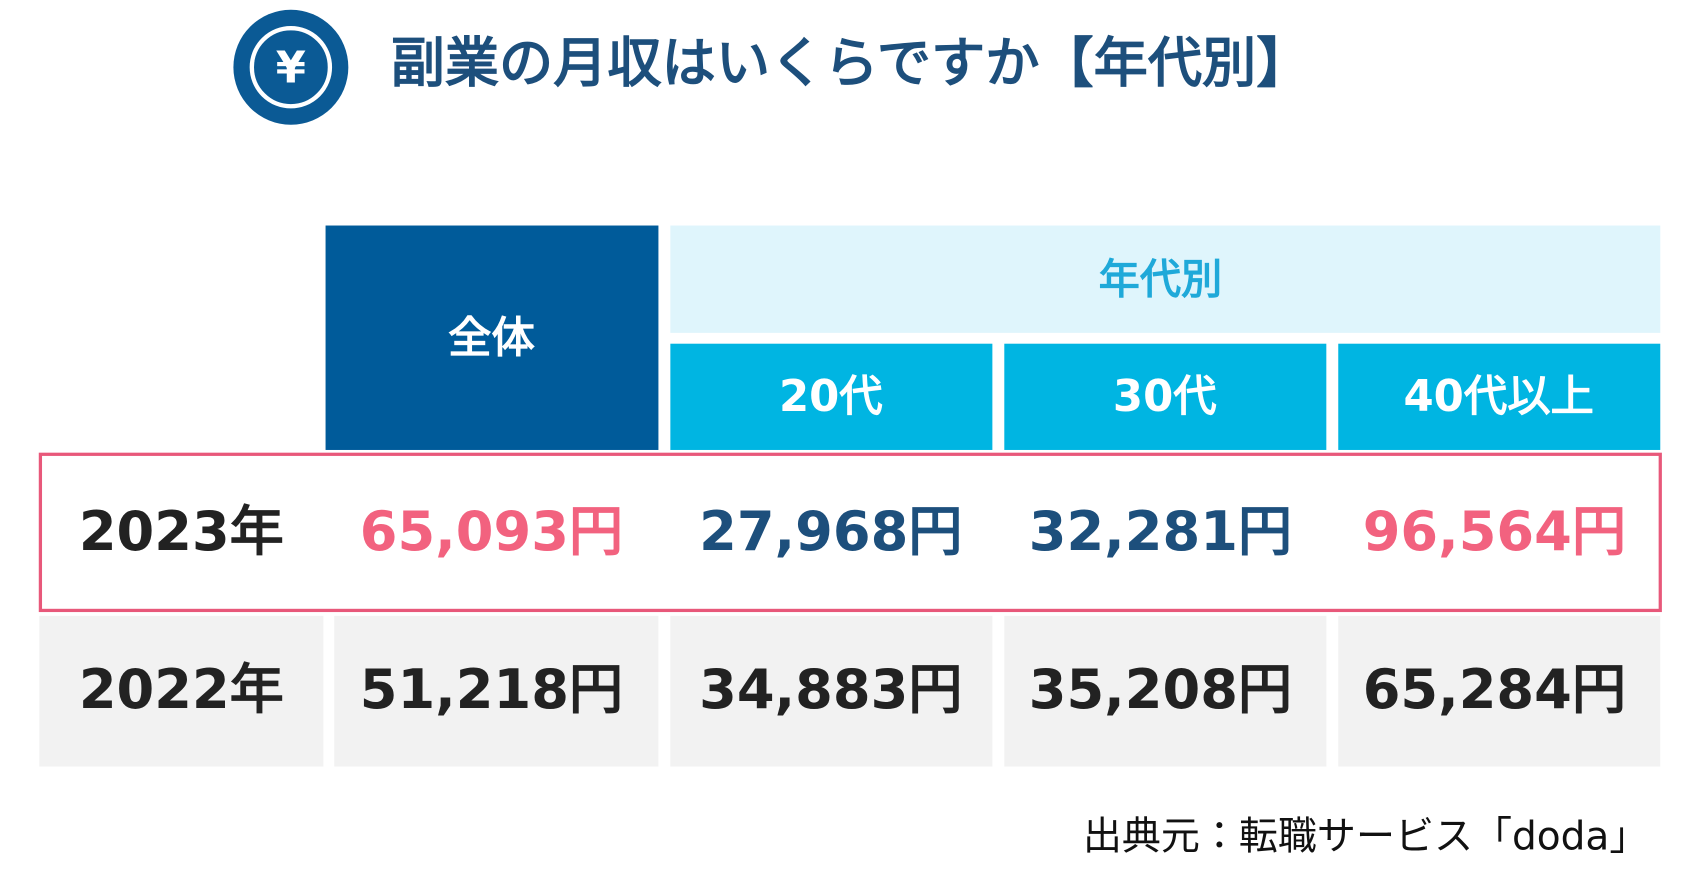 Image resolution: width=1692 pixels, height=888 pixels. I want to click on icon-symbol: ¥, so click(291, 68).